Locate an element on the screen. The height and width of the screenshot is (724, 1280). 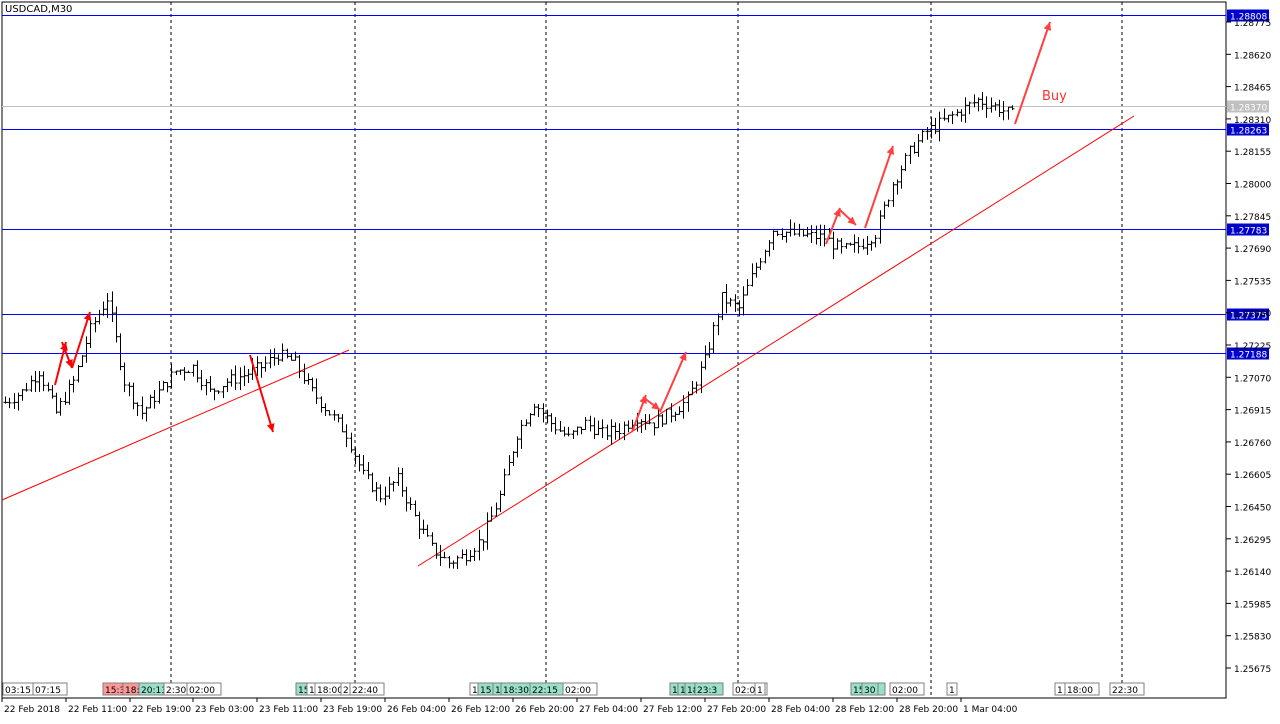
price-tick-label: 1.27690 is located at coordinates (1252, 250).